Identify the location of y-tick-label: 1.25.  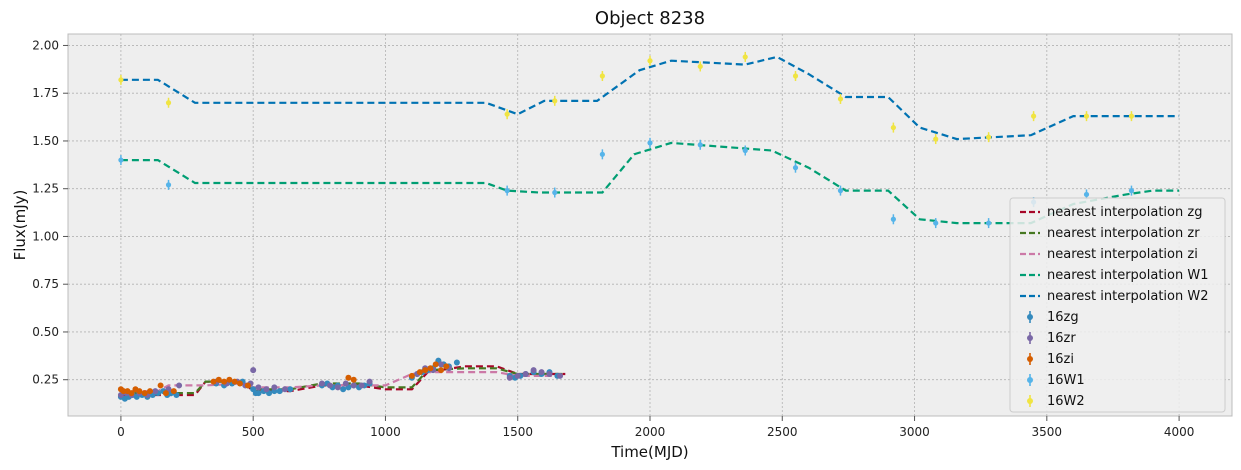
(45, 189).